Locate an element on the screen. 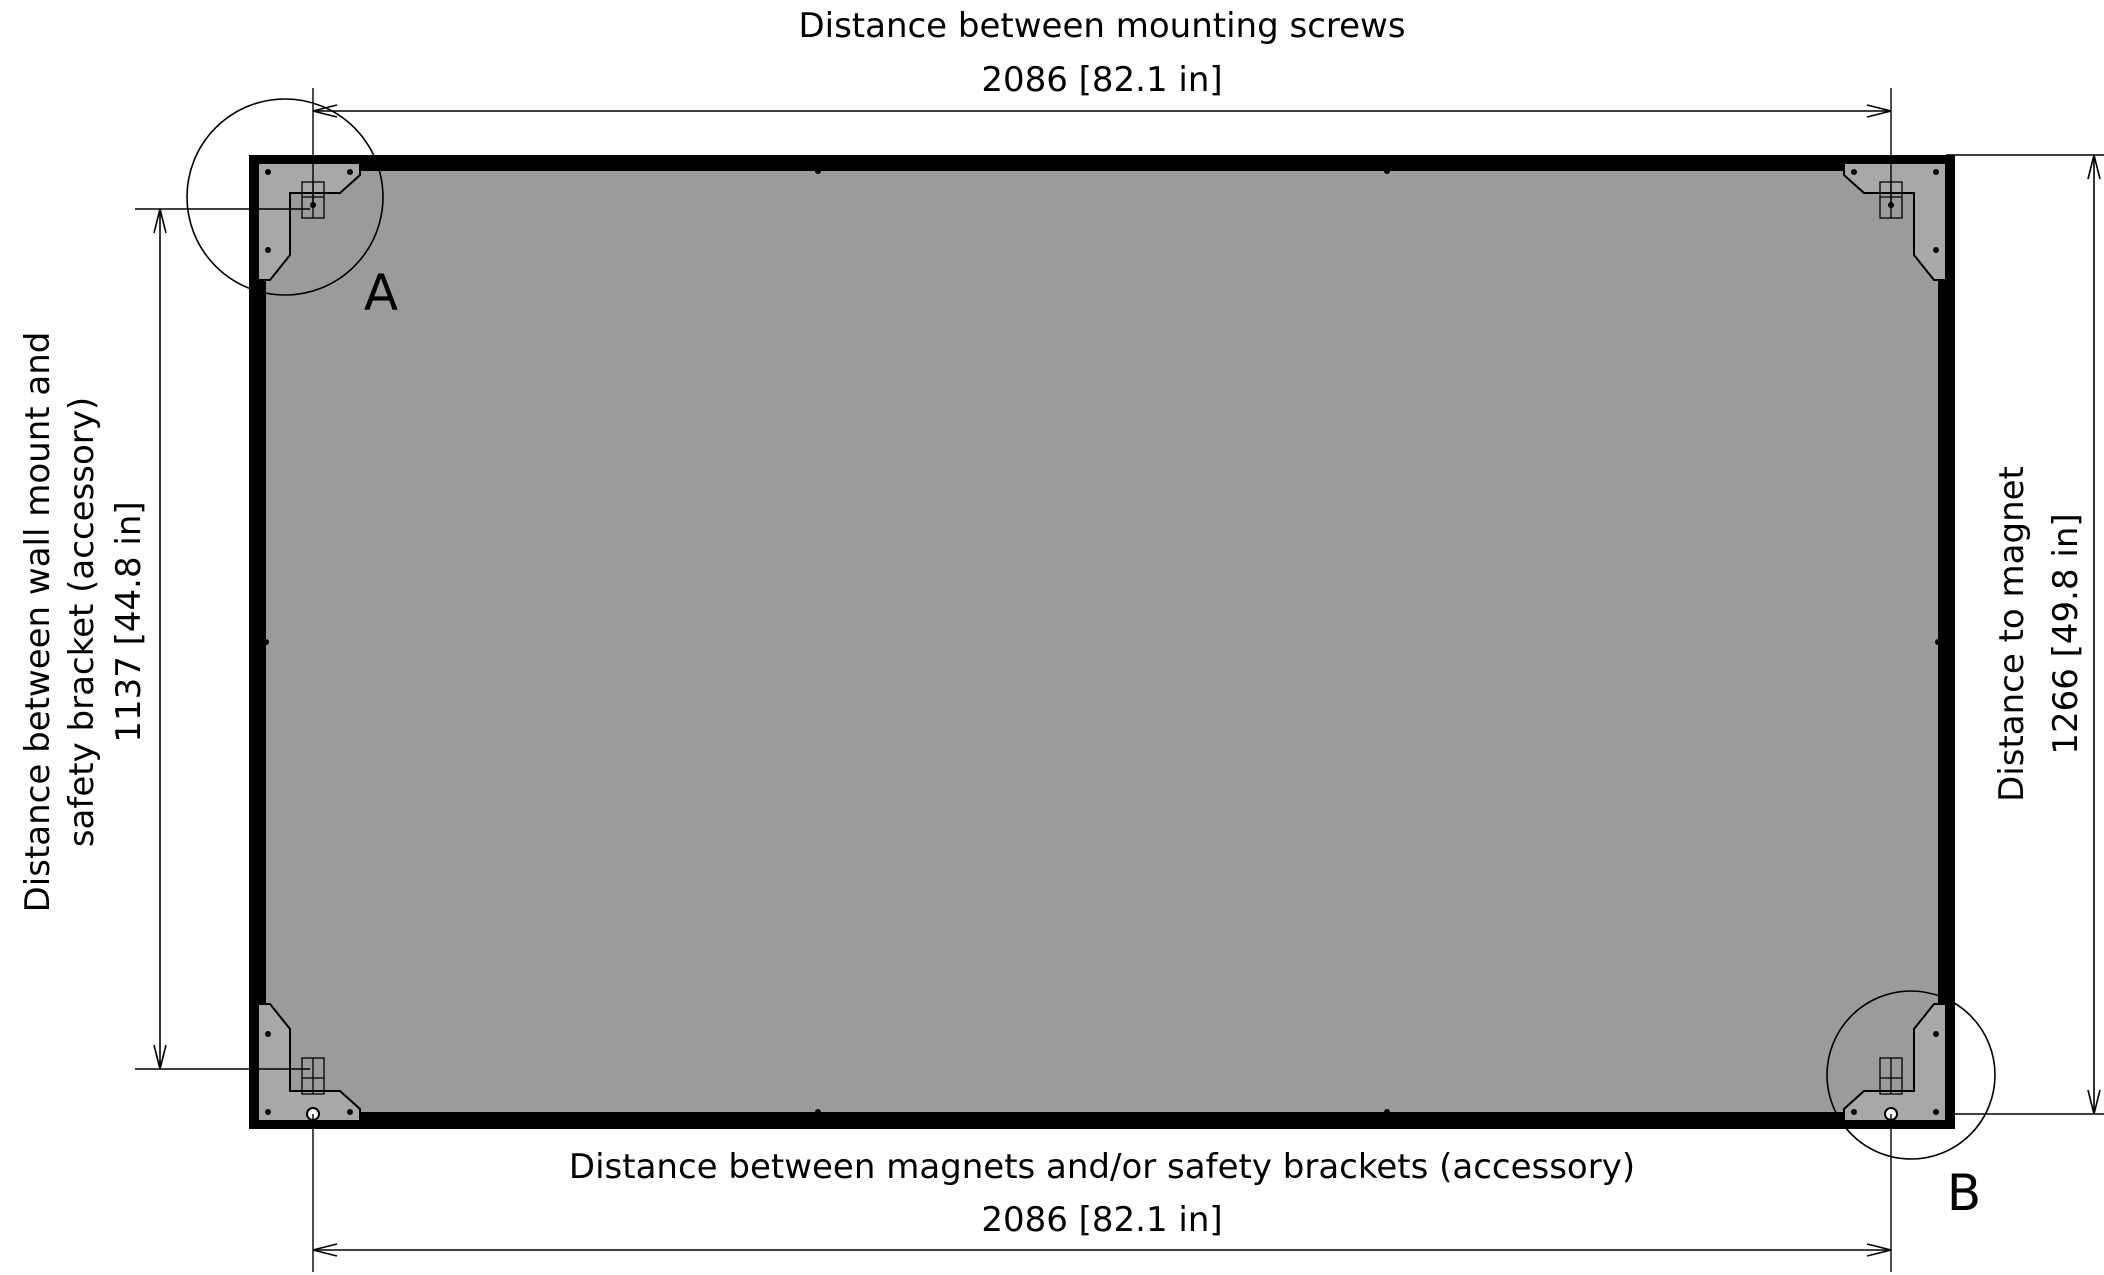 This screenshot has height=1275, width=2104. left-dimension-label-line2: safety bracket (accessory) is located at coordinates (82, 622).